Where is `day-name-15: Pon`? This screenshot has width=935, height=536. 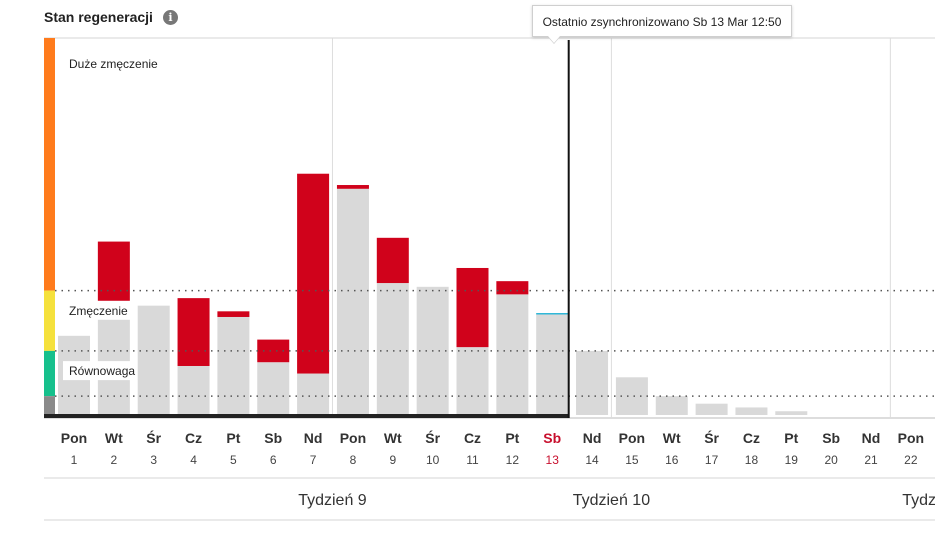 day-name-15: Pon is located at coordinates (632, 438).